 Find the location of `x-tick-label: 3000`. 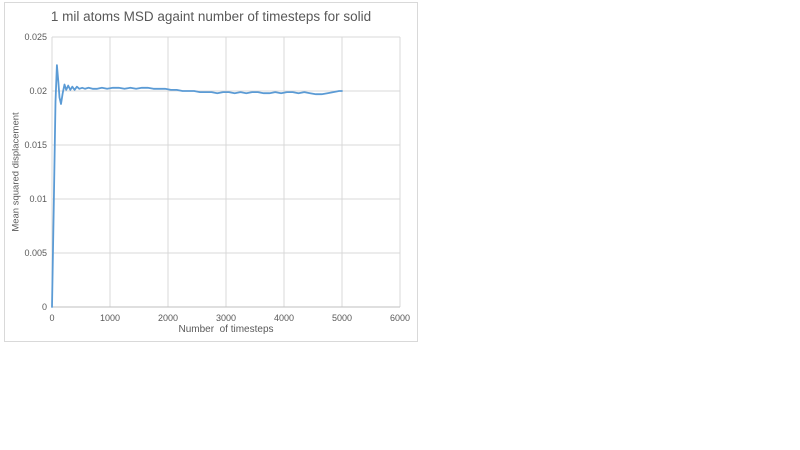

x-tick-label: 3000 is located at coordinates (226, 318).